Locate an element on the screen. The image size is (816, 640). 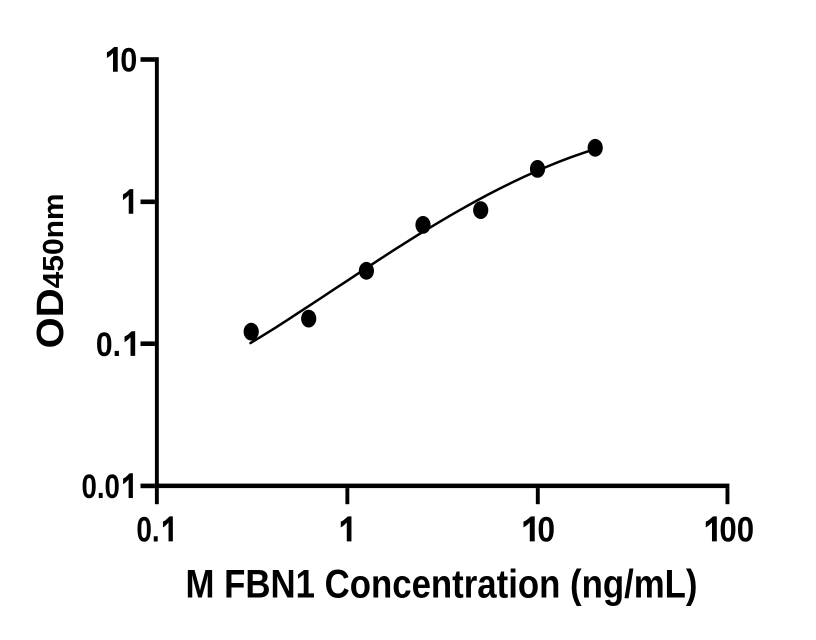
svg-text: 0.0 is located at coordinates (101, 487).